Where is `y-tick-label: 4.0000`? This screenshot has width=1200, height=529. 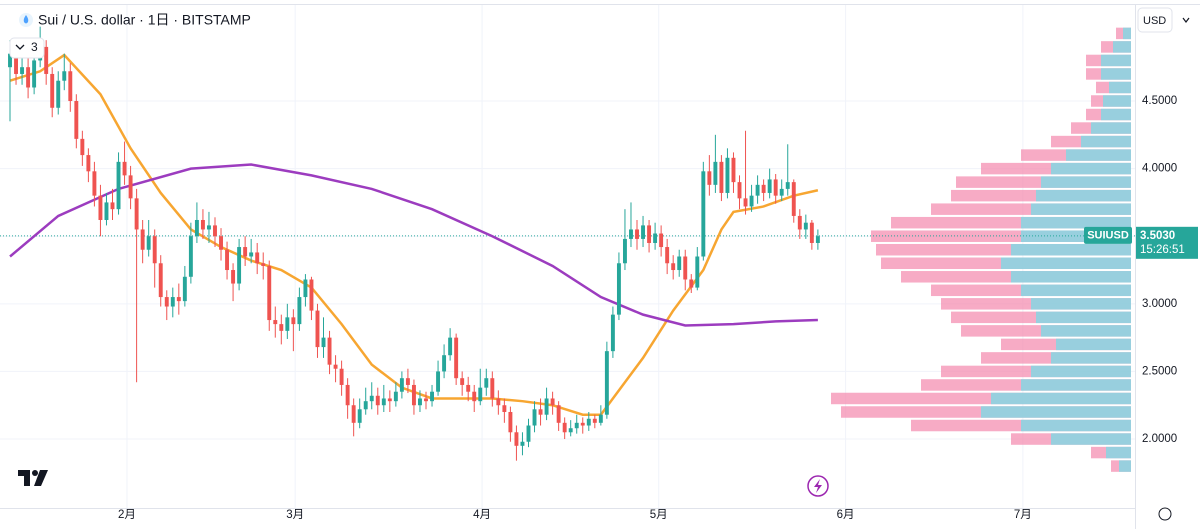
y-tick-label: 4.0000 is located at coordinates (1159, 169).